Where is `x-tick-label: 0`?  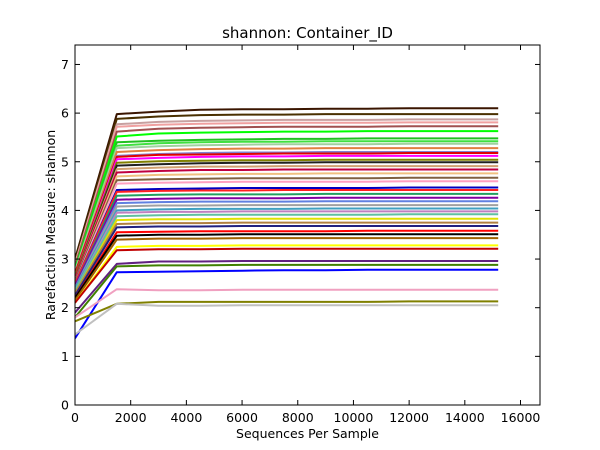 x-tick-label: 0 is located at coordinates (75, 417).